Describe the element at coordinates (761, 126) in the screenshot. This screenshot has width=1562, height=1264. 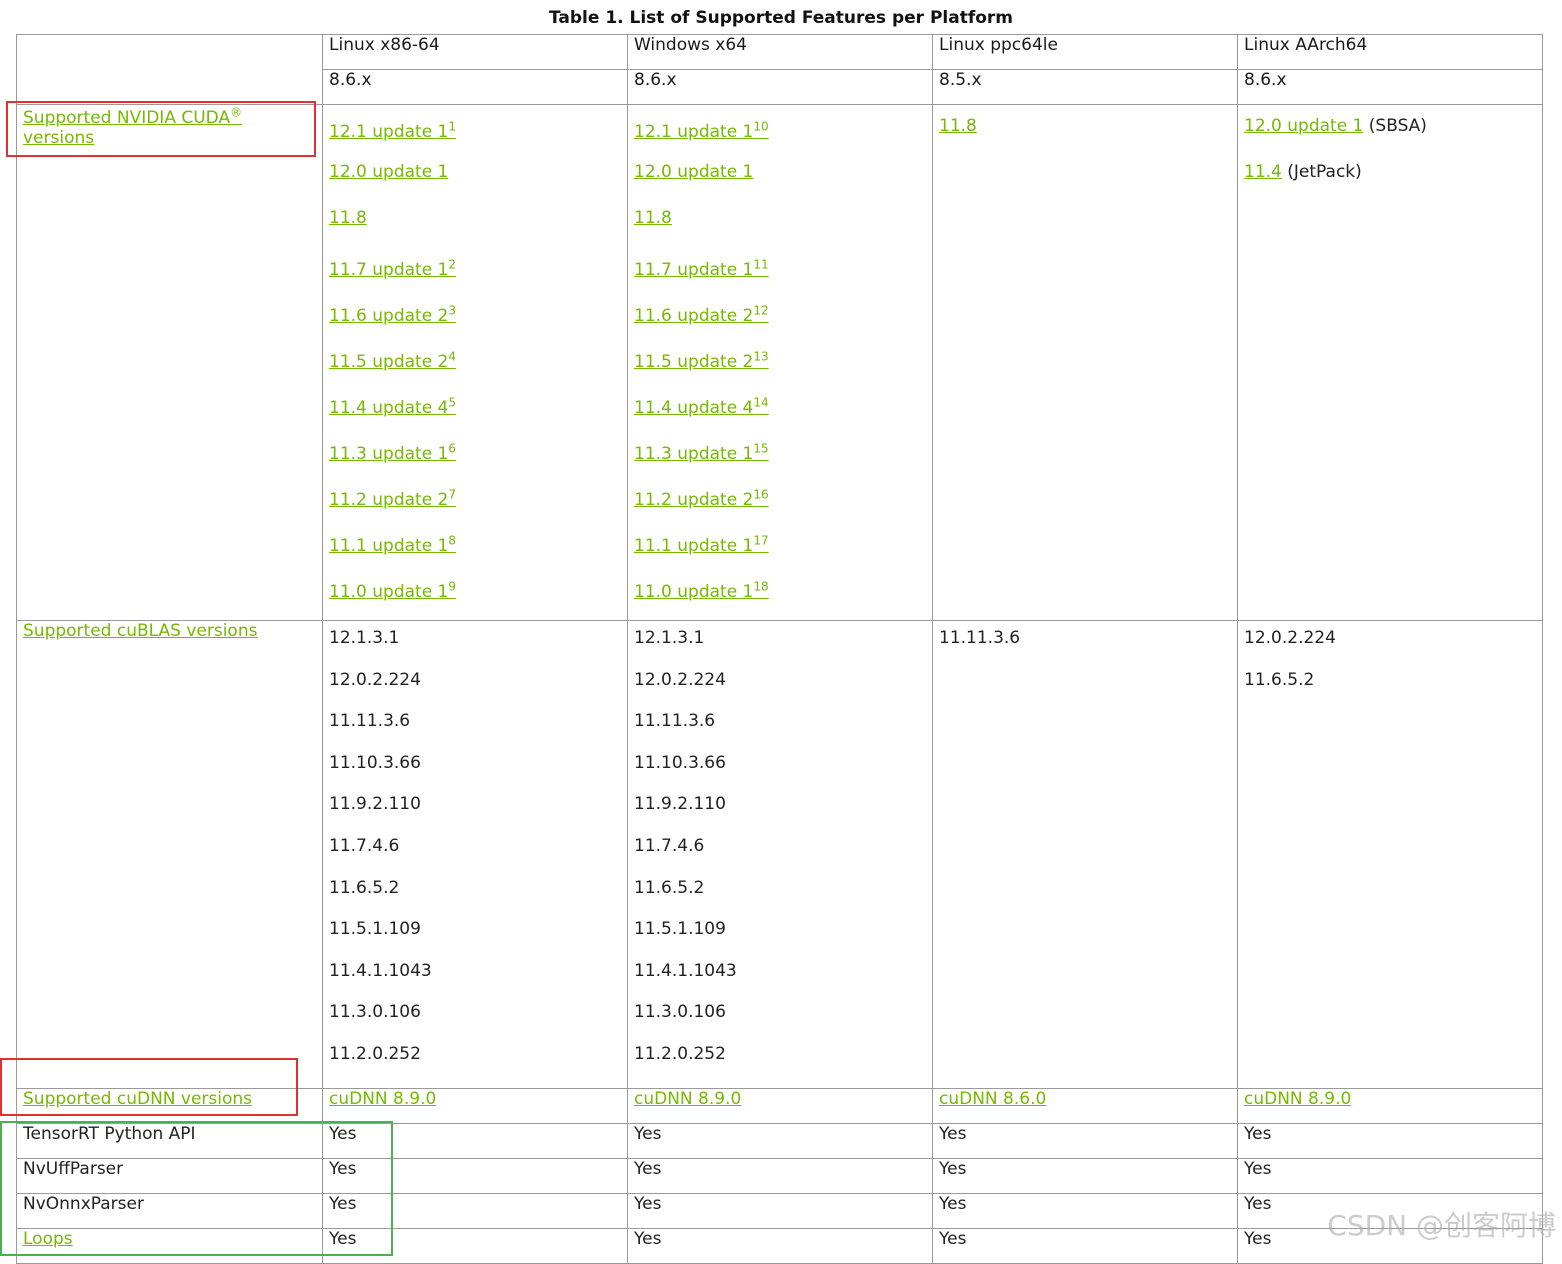
I see `footnote-ref: 10` at that location.